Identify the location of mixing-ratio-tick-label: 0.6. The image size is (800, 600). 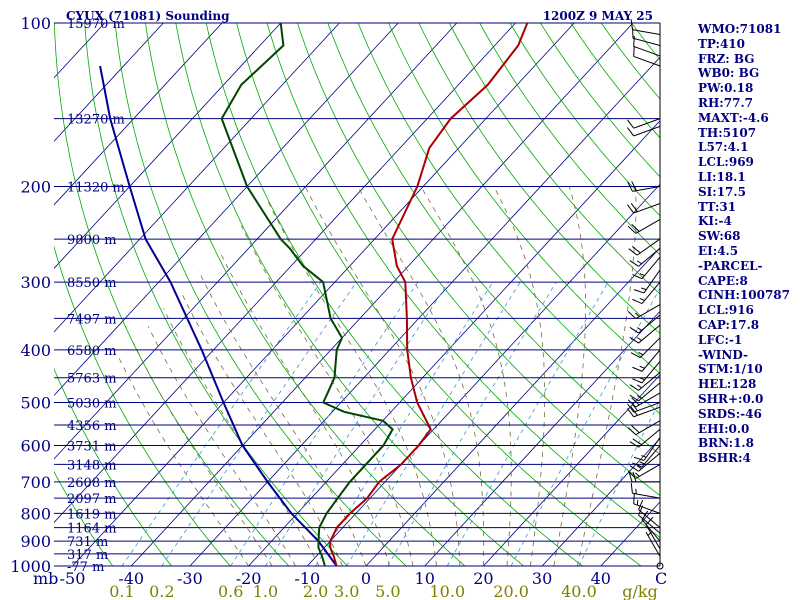
(230, 591).